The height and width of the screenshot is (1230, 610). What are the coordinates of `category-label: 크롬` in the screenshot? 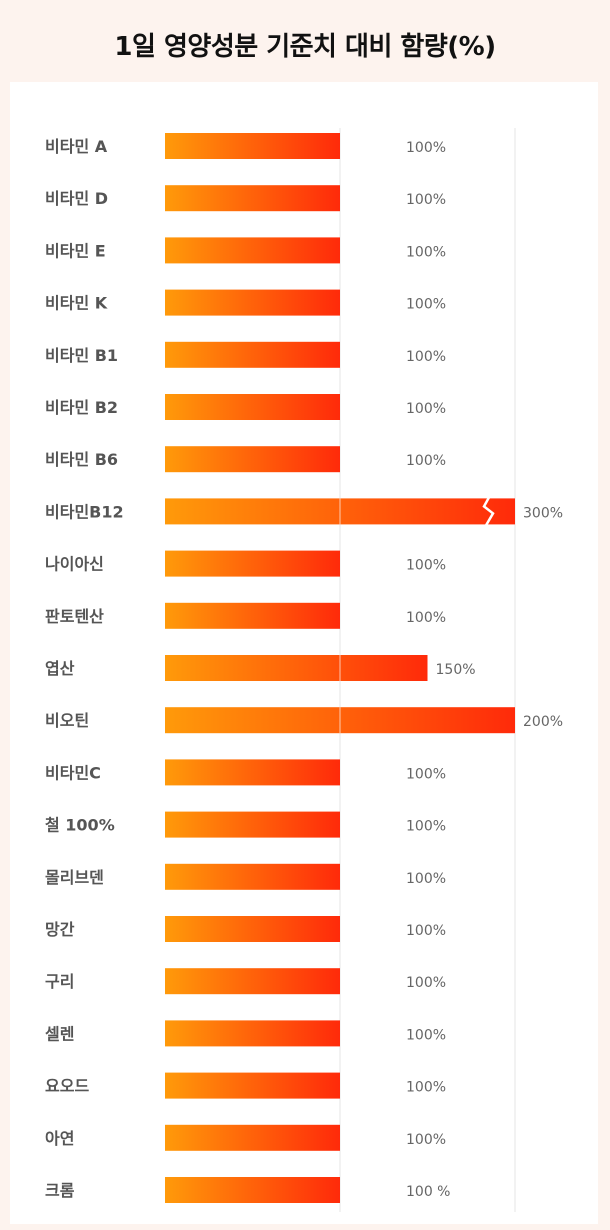 It's located at (60, 1190).